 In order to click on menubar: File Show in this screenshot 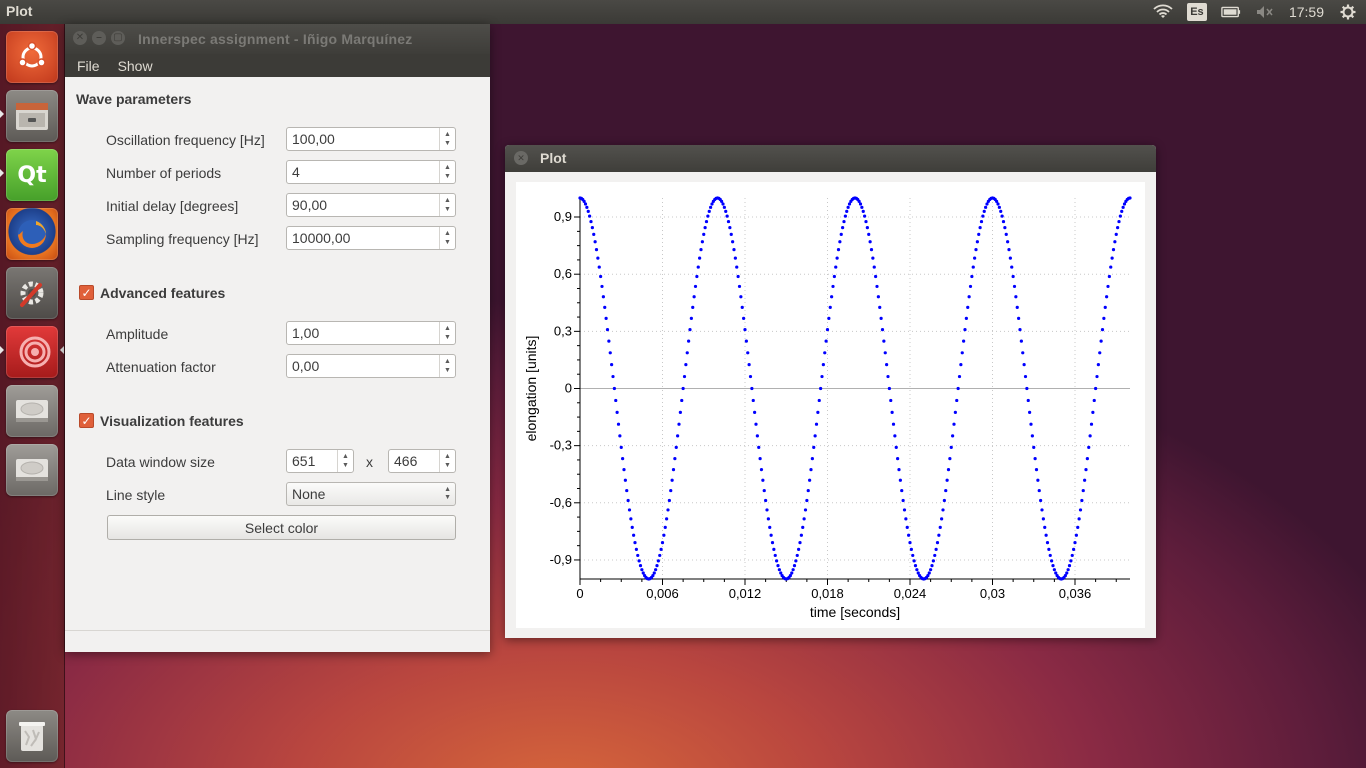, I will do `click(277, 65)`.